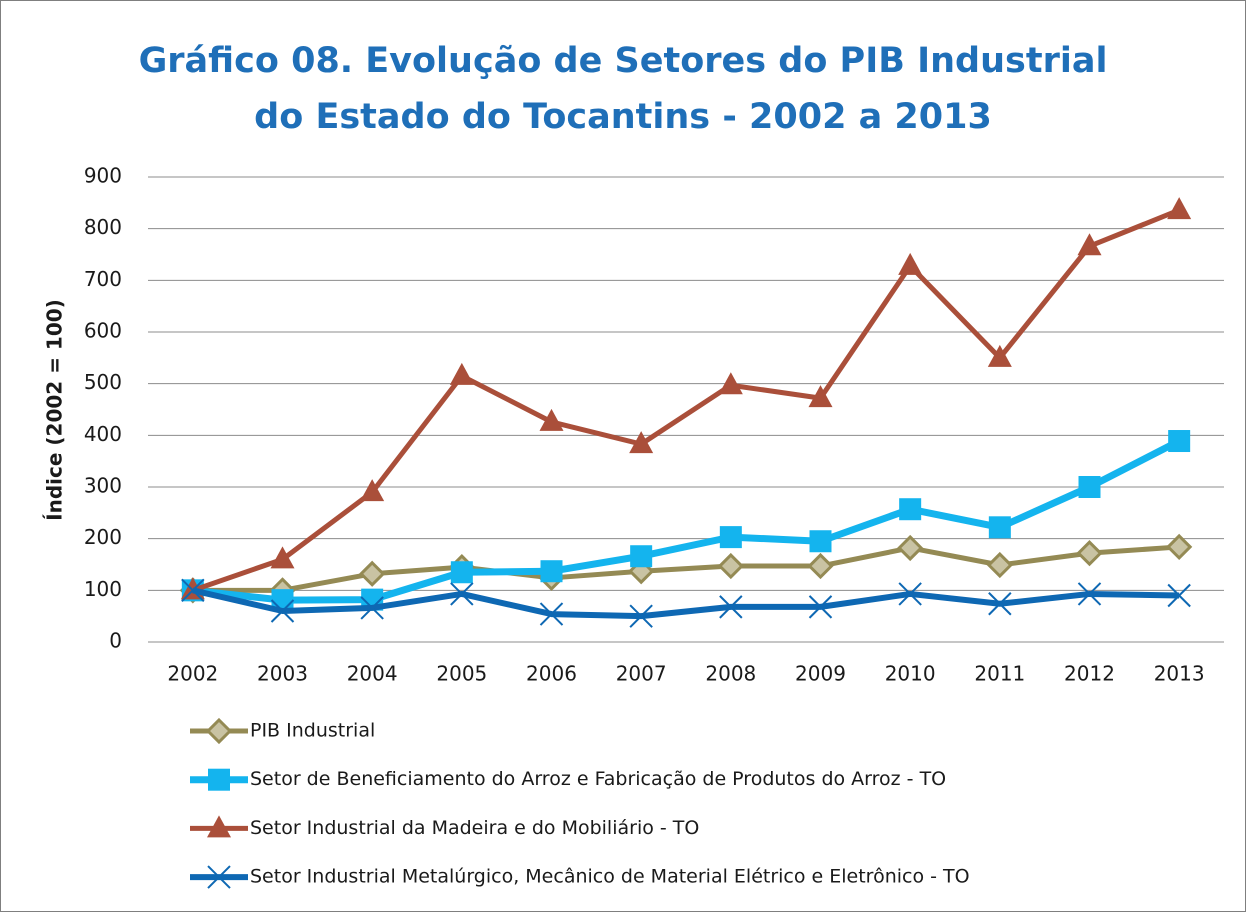  Describe the element at coordinates (820, 674) in the screenshot. I see `x-tick-label: 2009` at that location.